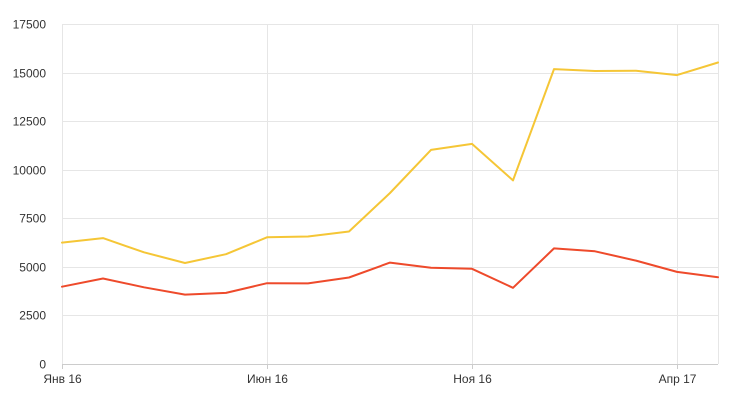 The height and width of the screenshot is (405, 734). I want to click on y-tick-label: 0, so click(42, 365).